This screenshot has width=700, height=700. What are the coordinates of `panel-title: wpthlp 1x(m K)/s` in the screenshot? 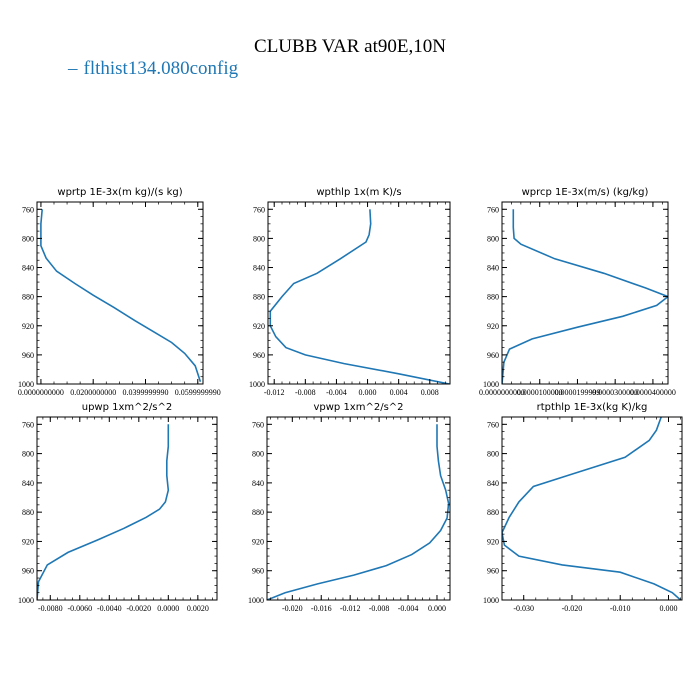 It's located at (358, 192).